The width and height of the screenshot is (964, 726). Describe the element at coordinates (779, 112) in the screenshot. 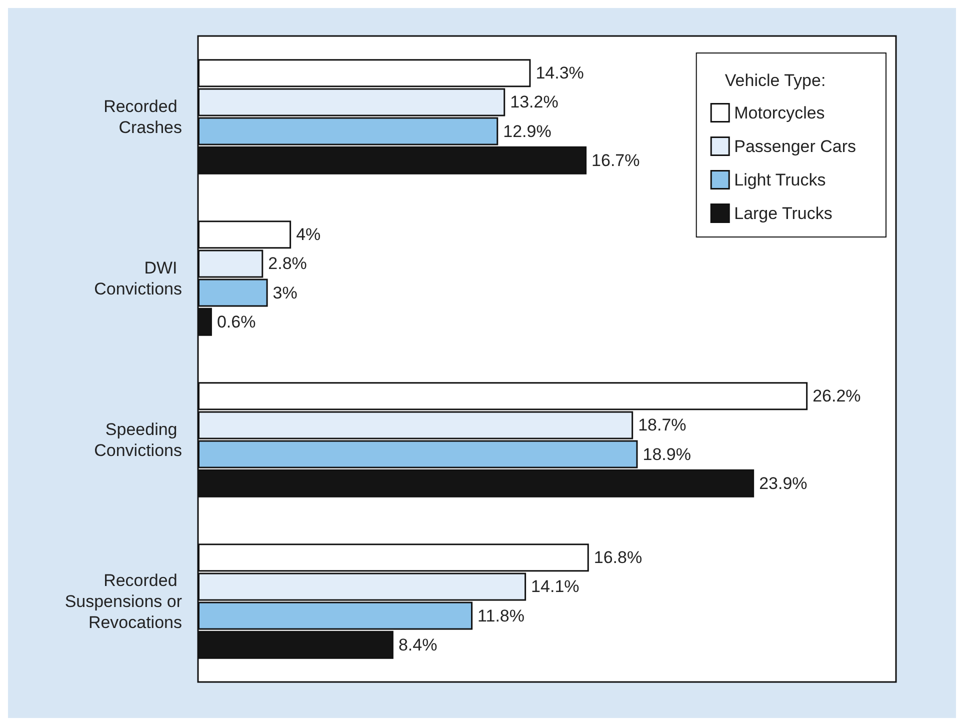

I see `legend-label: Motorcycles` at that location.